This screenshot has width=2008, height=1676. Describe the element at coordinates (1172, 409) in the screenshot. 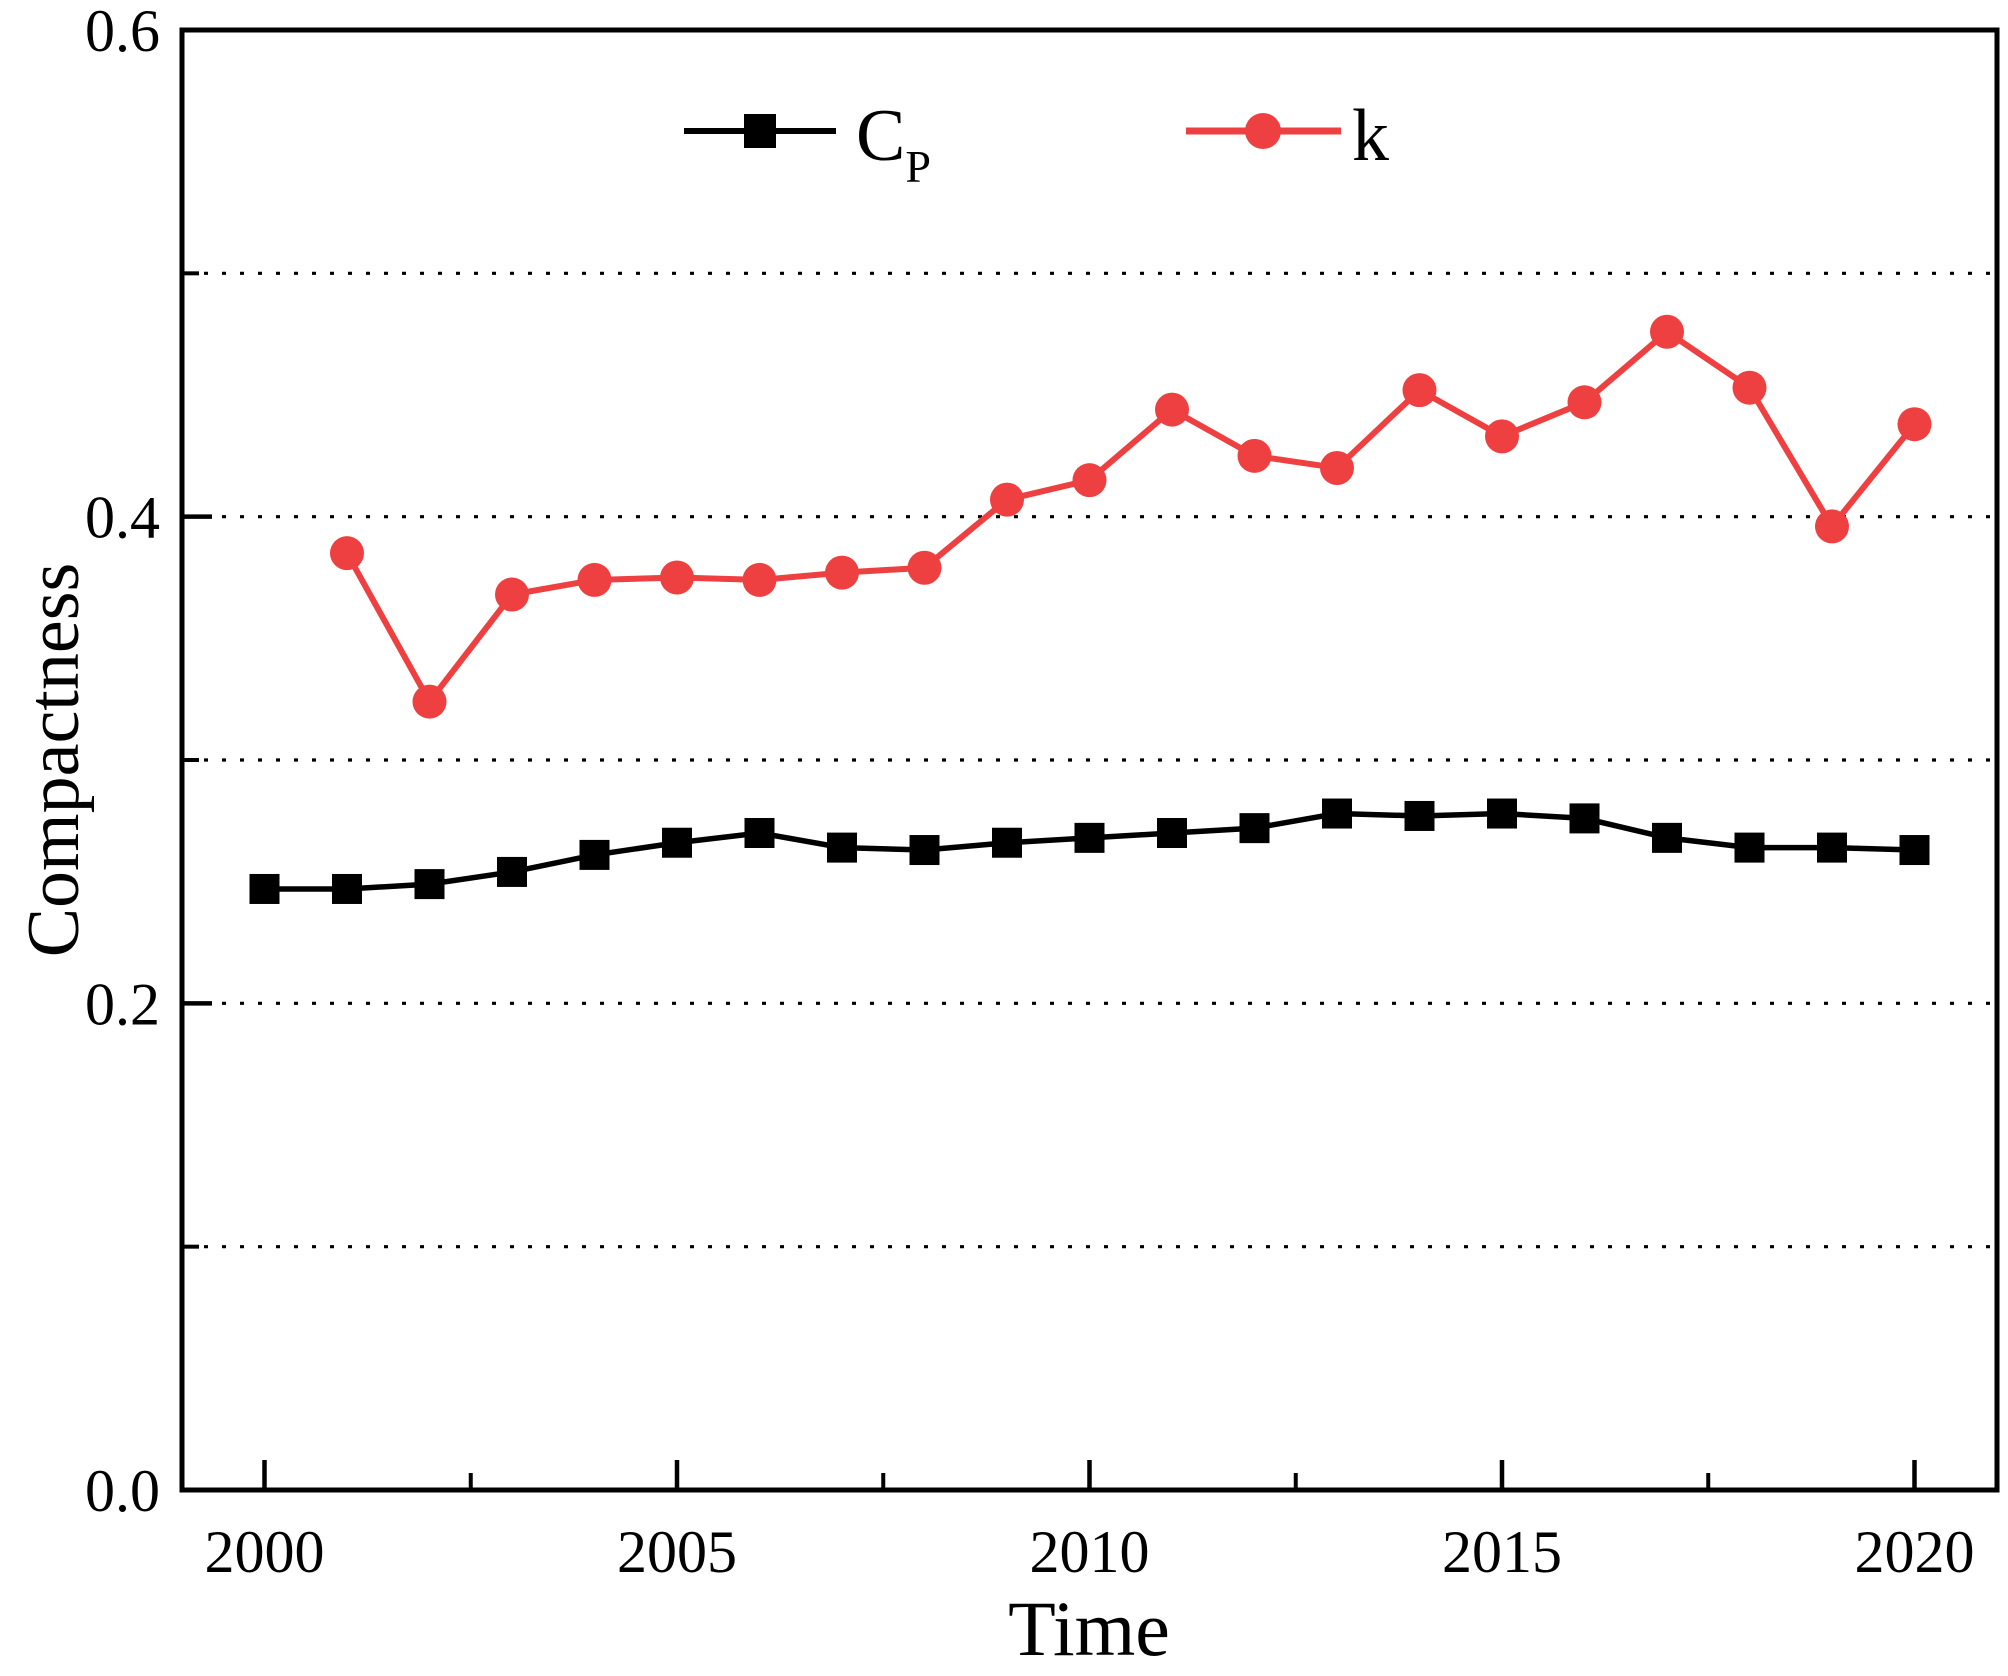

I see `data-point-k-2011` at that location.